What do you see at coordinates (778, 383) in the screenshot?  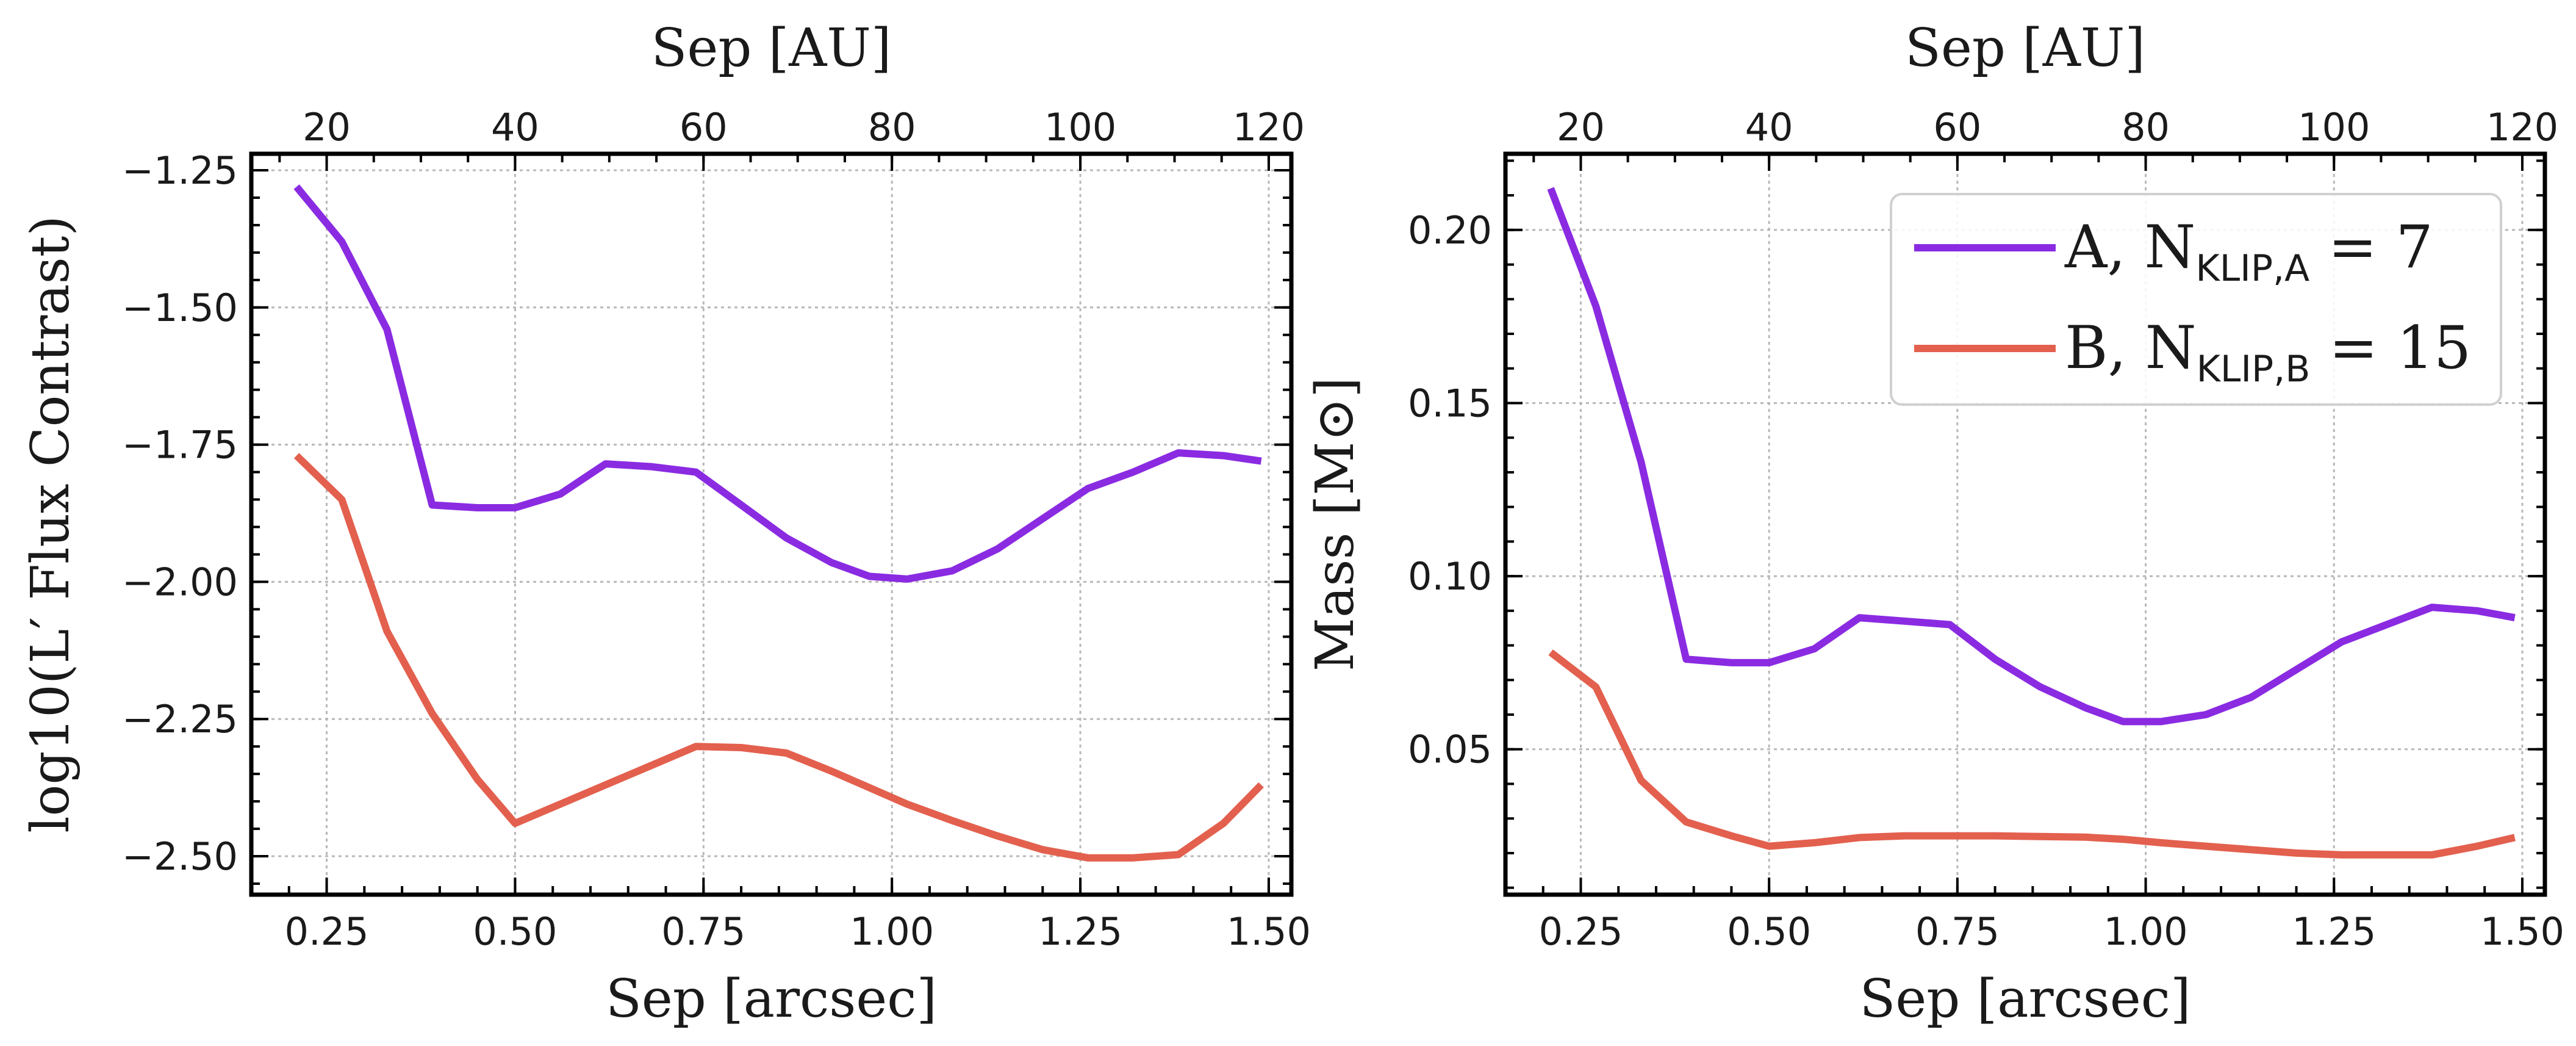 I see `series-line-a` at bounding box center [778, 383].